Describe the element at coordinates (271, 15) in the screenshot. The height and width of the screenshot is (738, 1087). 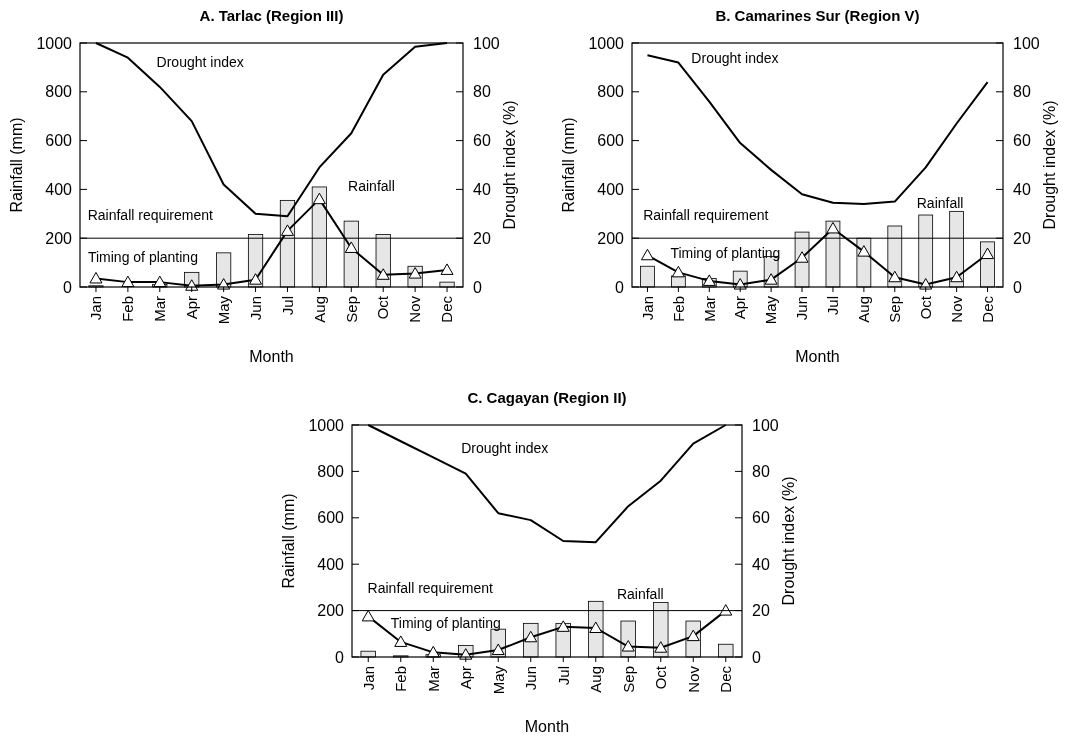
I see `chart-title: A. Tarlac (Region III)` at that location.